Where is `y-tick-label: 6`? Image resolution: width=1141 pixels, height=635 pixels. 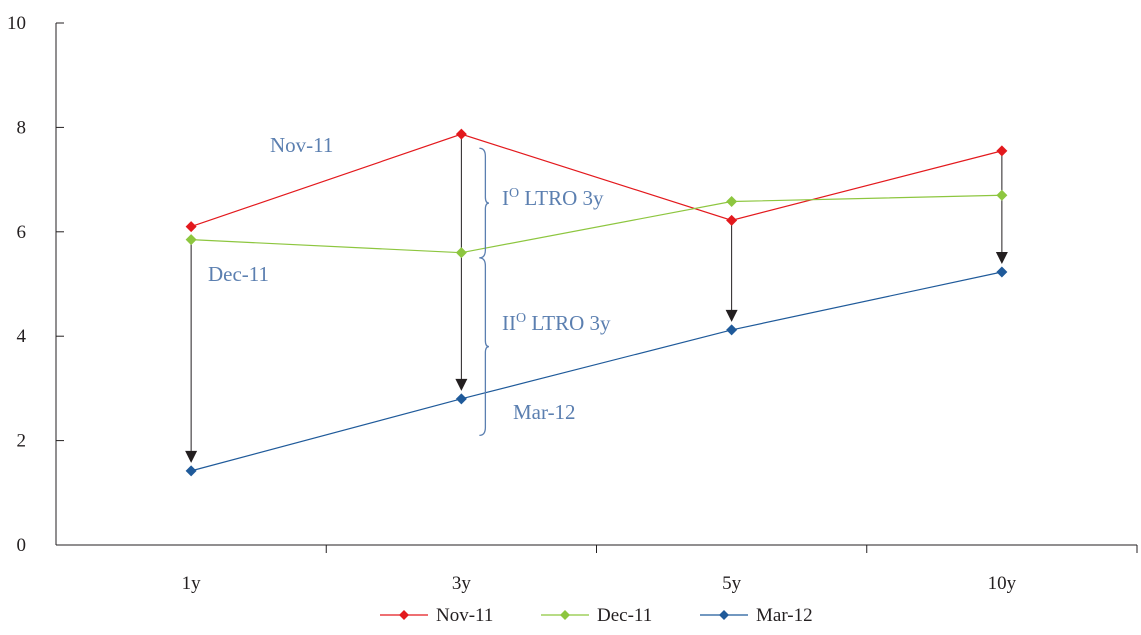
y-tick-label: 6 is located at coordinates (22, 232).